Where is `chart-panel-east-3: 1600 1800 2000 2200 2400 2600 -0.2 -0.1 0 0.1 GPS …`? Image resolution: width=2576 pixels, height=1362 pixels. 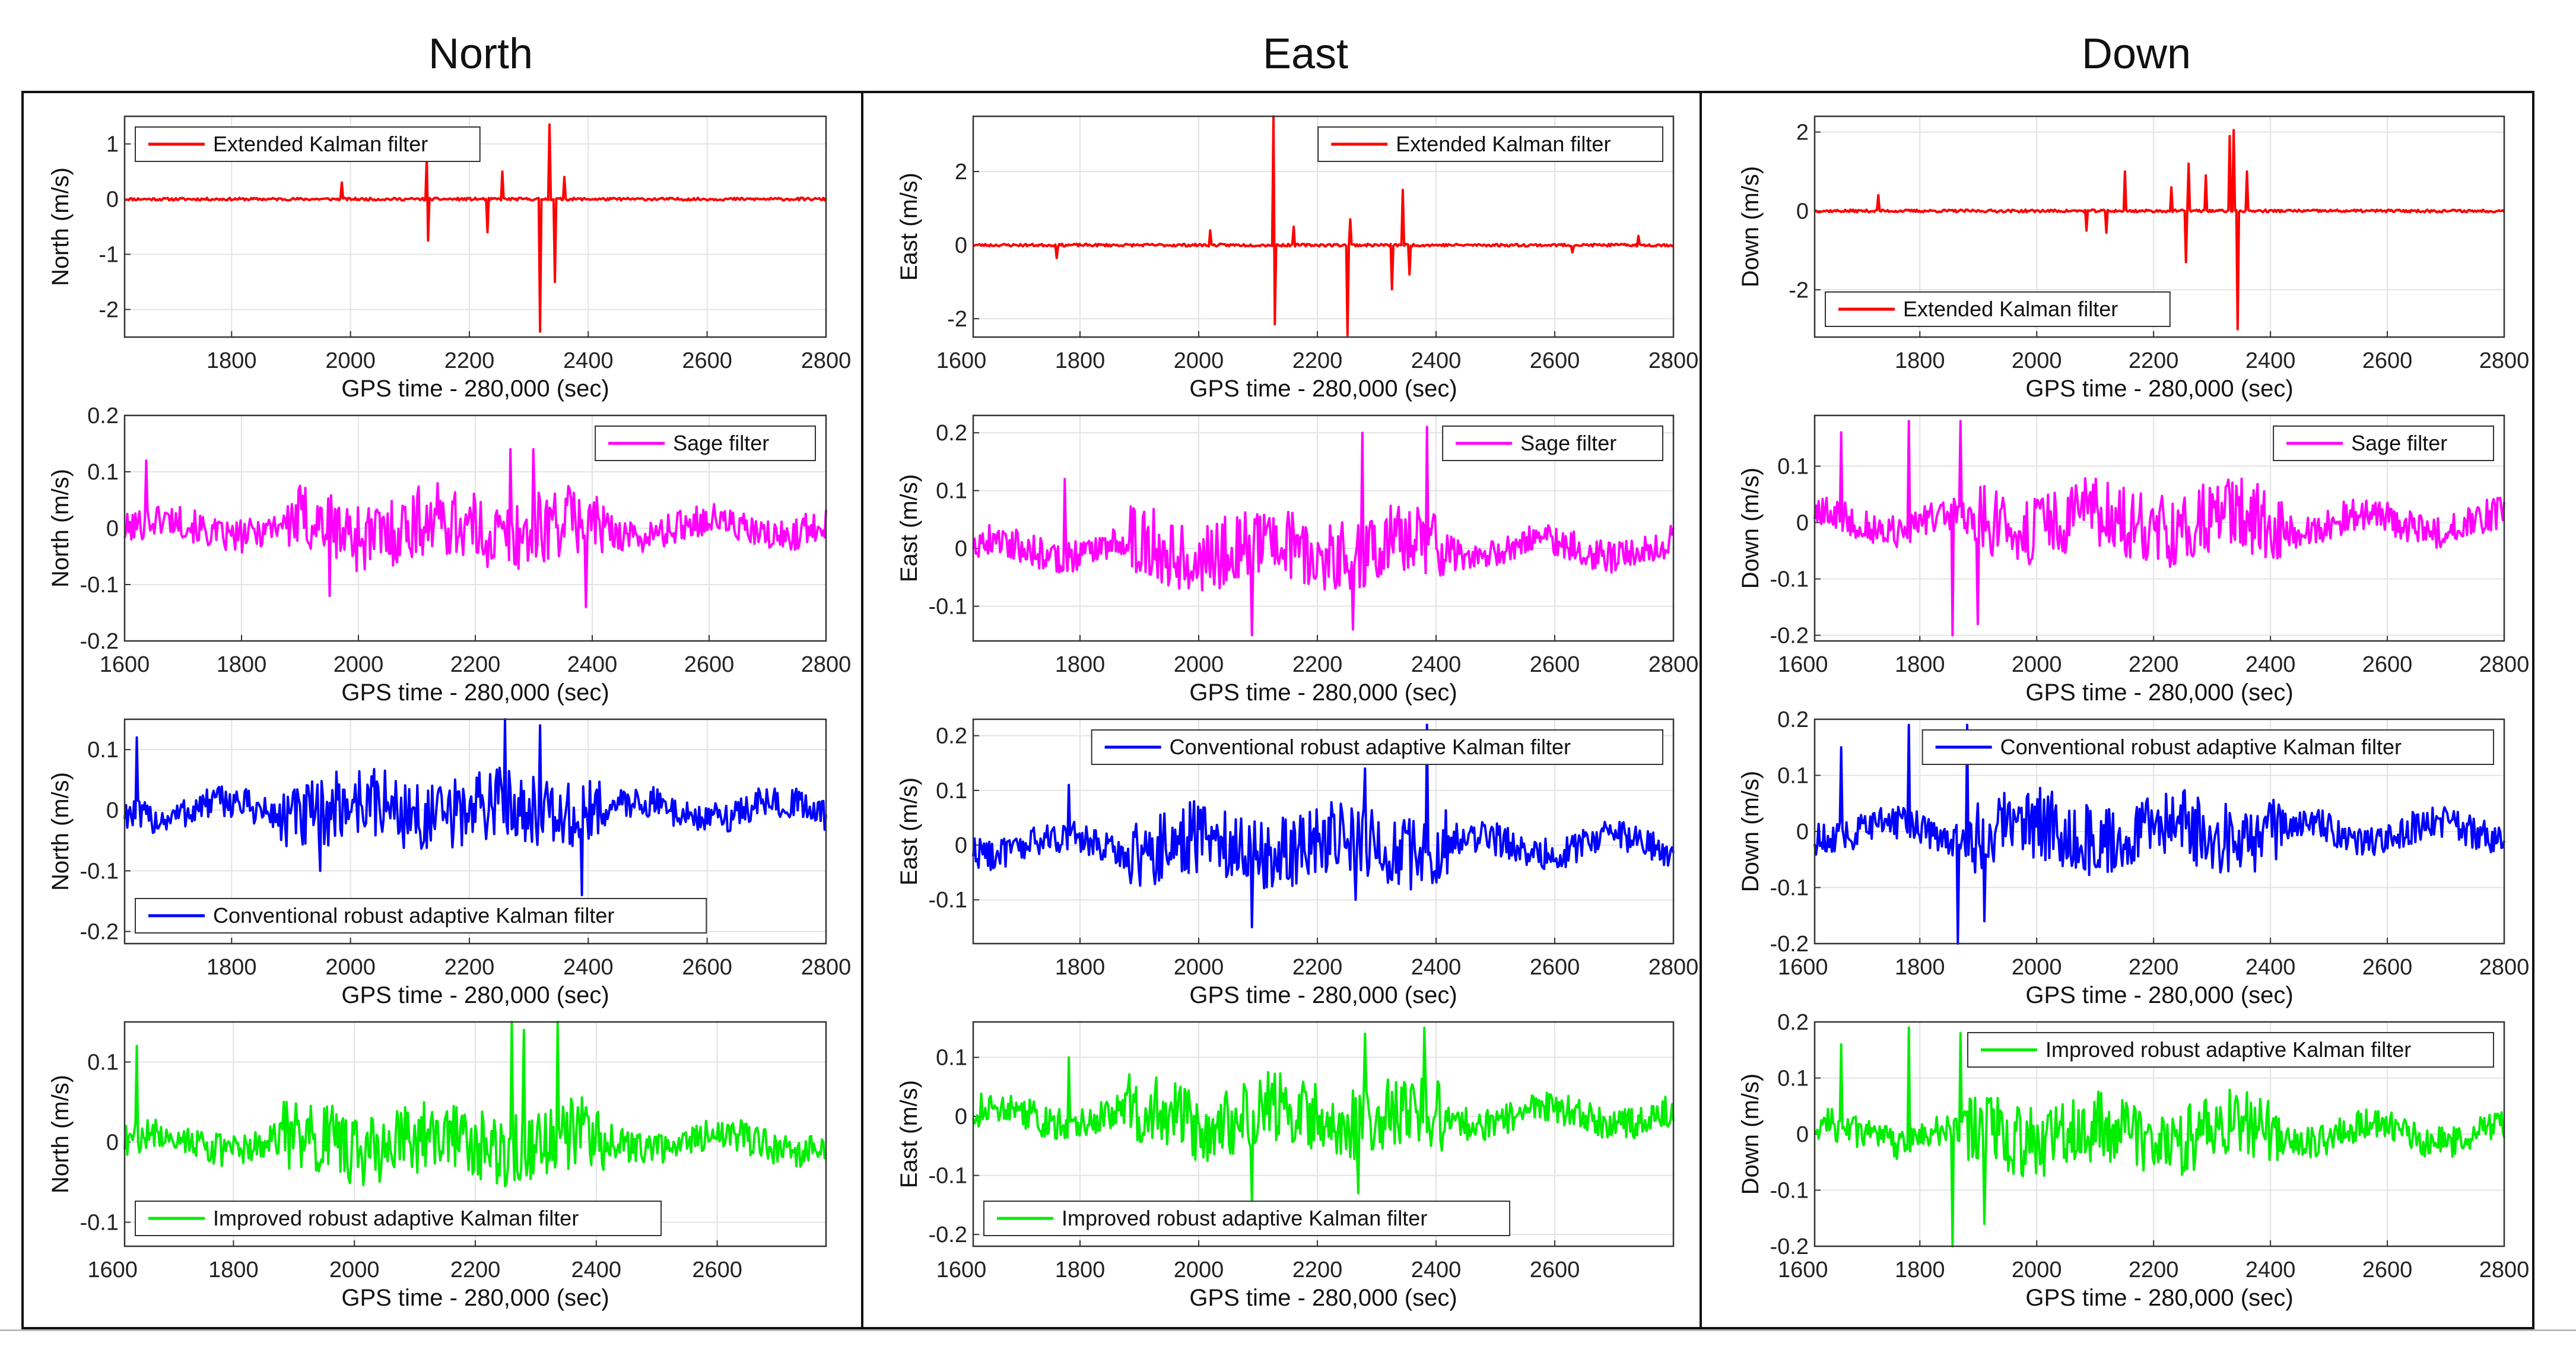 chart-panel-east-3: 1600 1800 2000 2200 2400 2600 -0.2 -0.1 0 0.1 GPS … is located at coordinates (1286, 1166).